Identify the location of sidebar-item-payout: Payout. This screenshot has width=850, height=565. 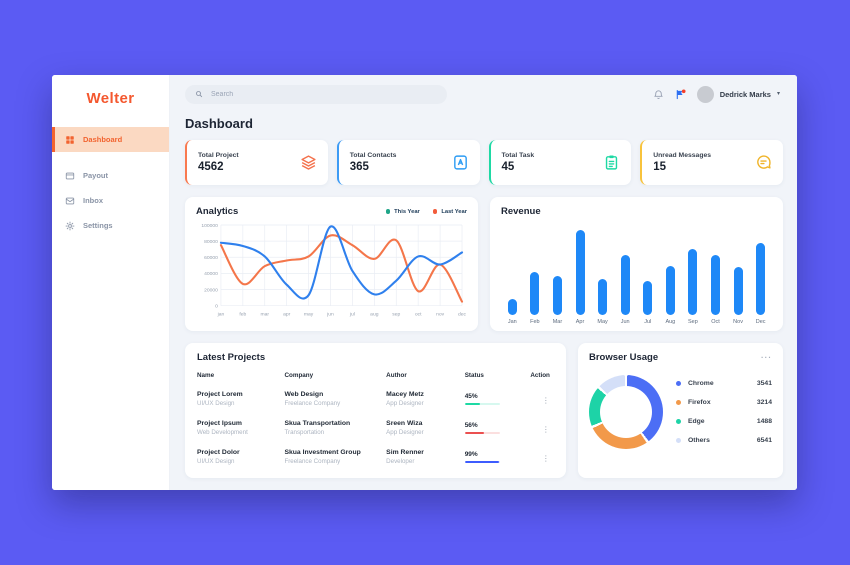
(110, 175).